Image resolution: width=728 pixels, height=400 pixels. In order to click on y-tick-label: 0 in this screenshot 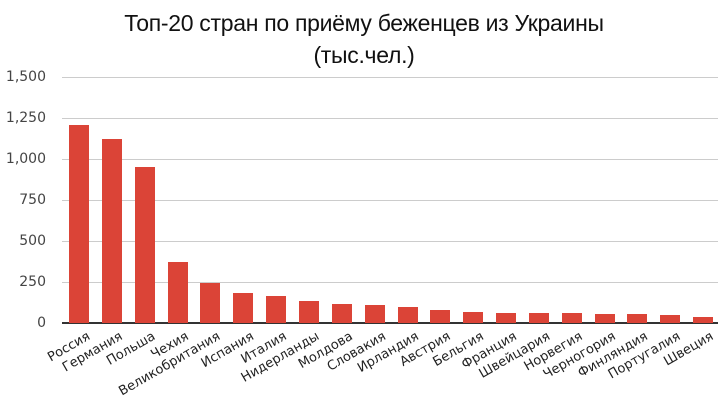, I will do `click(41, 323)`.